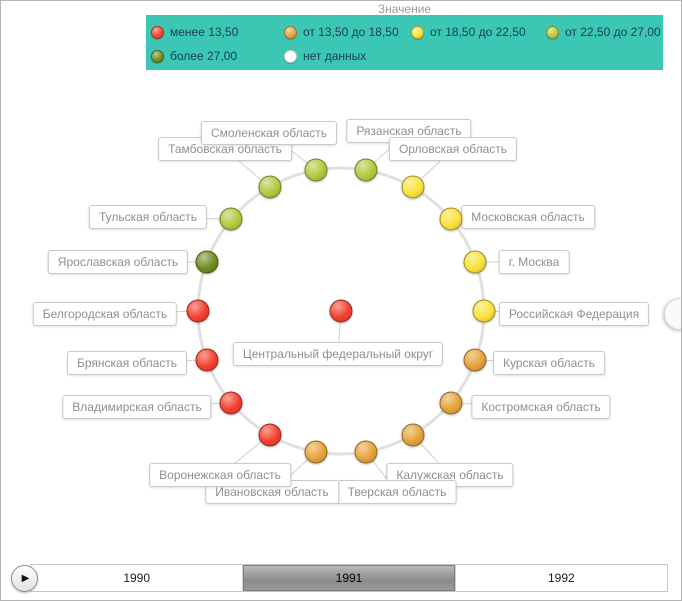 The image size is (682, 601). Describe the element at coordinates (148, 217) in the screenshot. I see `region-label: Тульская область` at that location.